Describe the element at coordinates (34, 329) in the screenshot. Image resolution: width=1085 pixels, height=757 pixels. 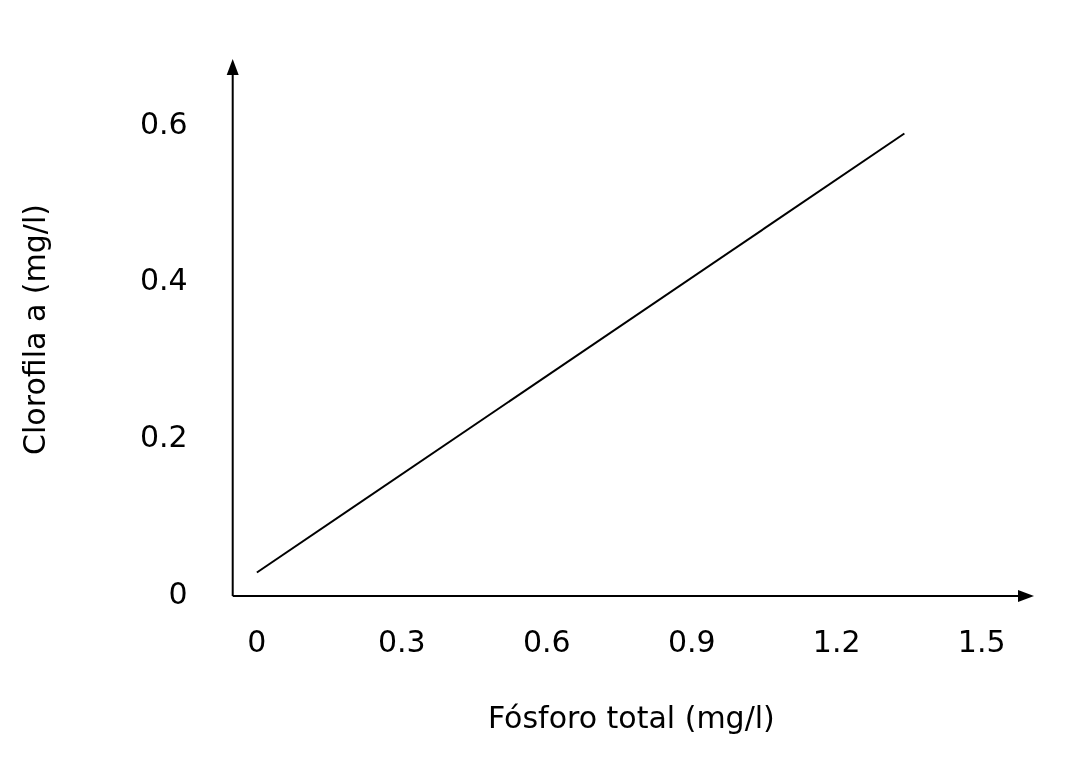
I see `y-axis-title: Clorofila a (mg/l)` at that location.